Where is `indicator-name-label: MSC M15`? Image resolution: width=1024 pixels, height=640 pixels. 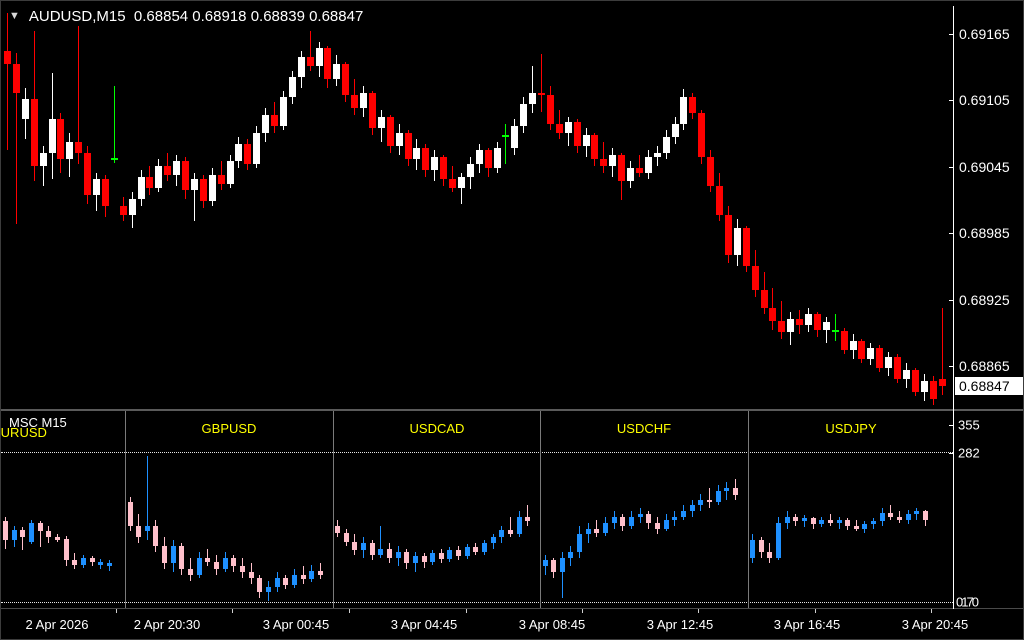 indicator-name-label: MSC M15 is located at coordinates (38, 422).